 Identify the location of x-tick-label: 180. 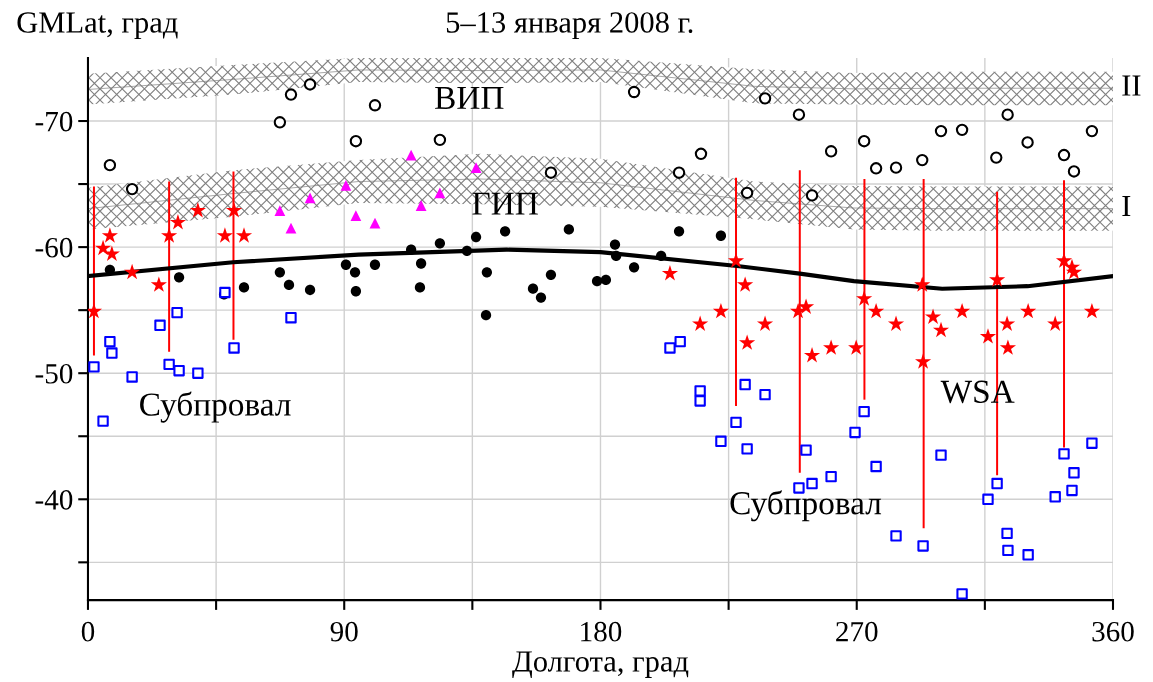
(601, 631).